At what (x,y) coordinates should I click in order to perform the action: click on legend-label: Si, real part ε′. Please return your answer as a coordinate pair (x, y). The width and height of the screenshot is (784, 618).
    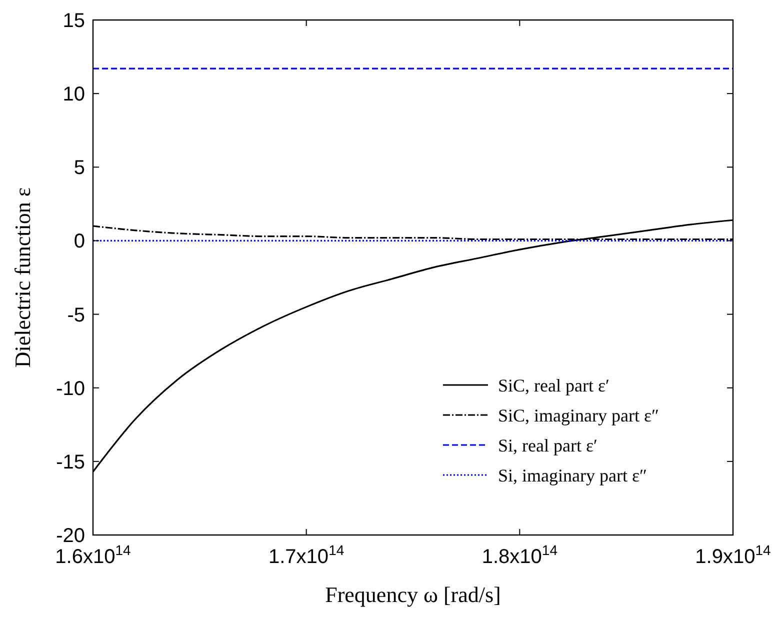
    Looking at the image, I should click on (548, 445).